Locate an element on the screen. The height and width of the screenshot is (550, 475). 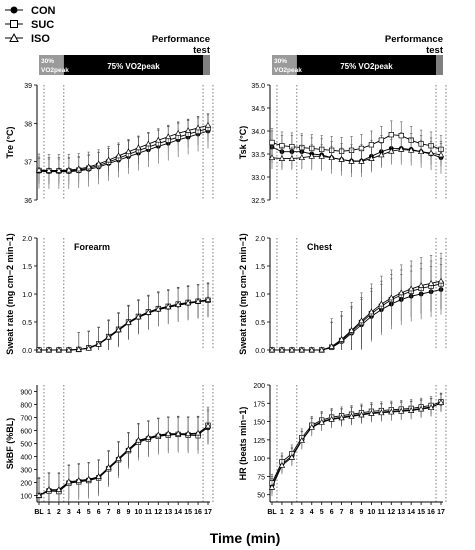
panel-tre: 36 37 38 39 Tre (°C) is located at coordinates (109, 144).